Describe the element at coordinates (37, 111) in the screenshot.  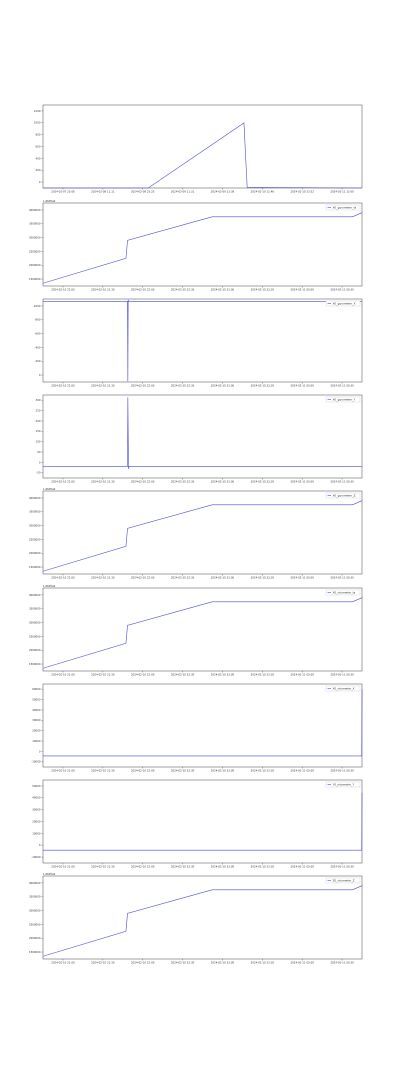
I see `y-tick-label: 1200` at that location.